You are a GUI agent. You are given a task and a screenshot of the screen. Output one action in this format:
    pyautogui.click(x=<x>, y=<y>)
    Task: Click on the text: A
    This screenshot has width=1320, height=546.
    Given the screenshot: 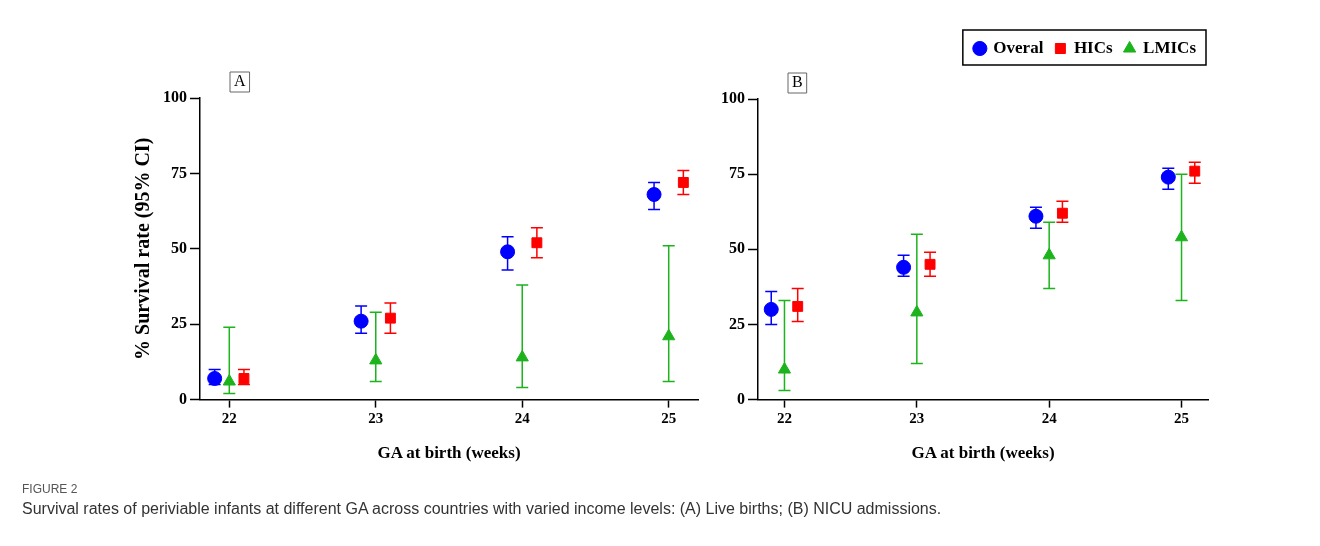 What is the action you would take?
    pyautogui.click(x=240, y=81)
    